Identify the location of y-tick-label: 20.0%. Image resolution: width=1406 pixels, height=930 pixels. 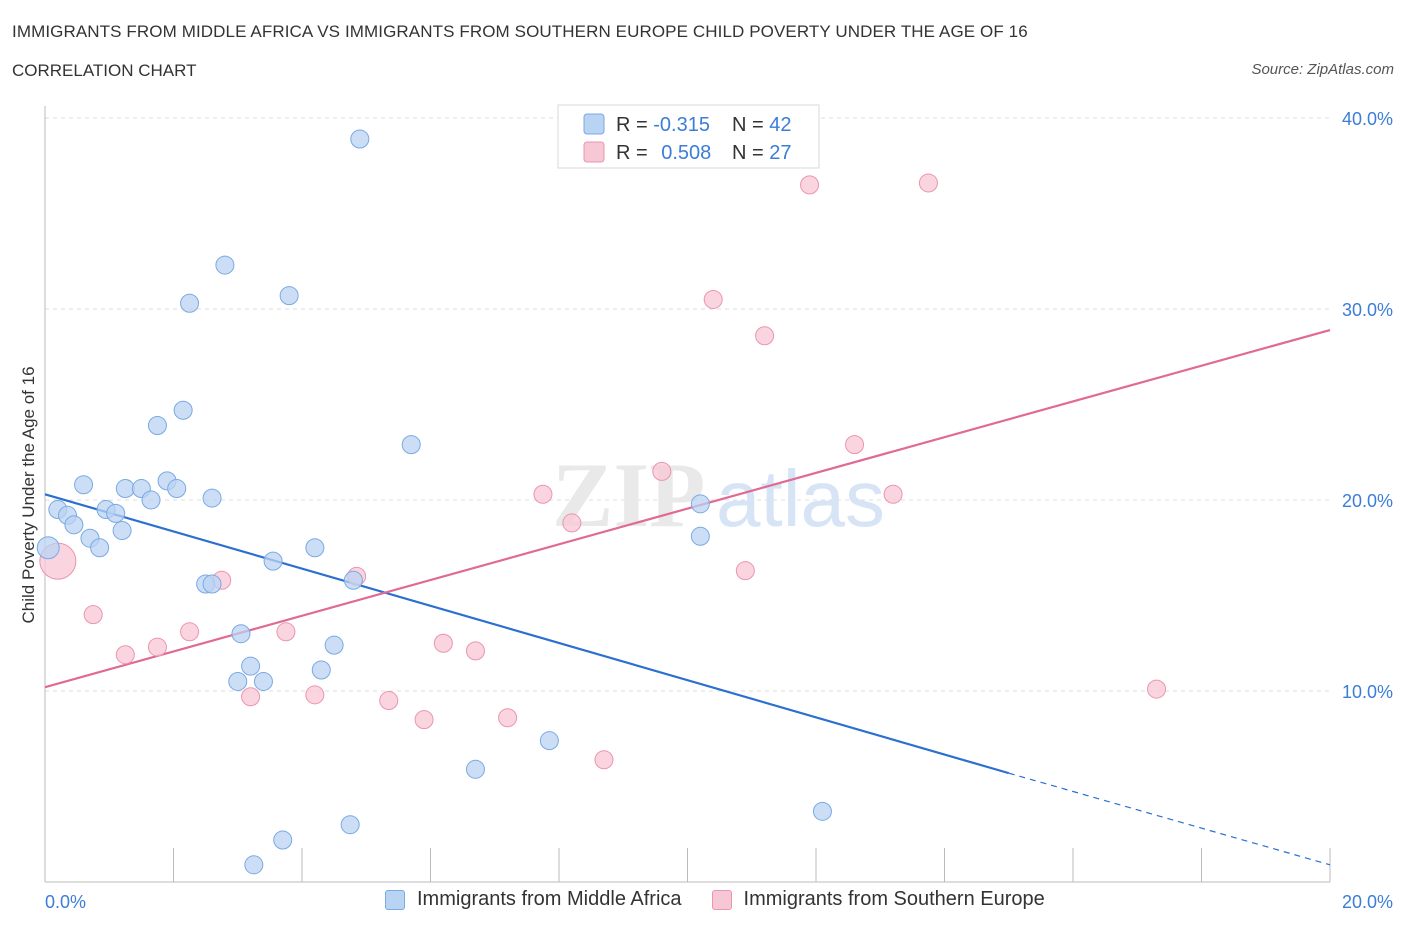
(1367, 501).